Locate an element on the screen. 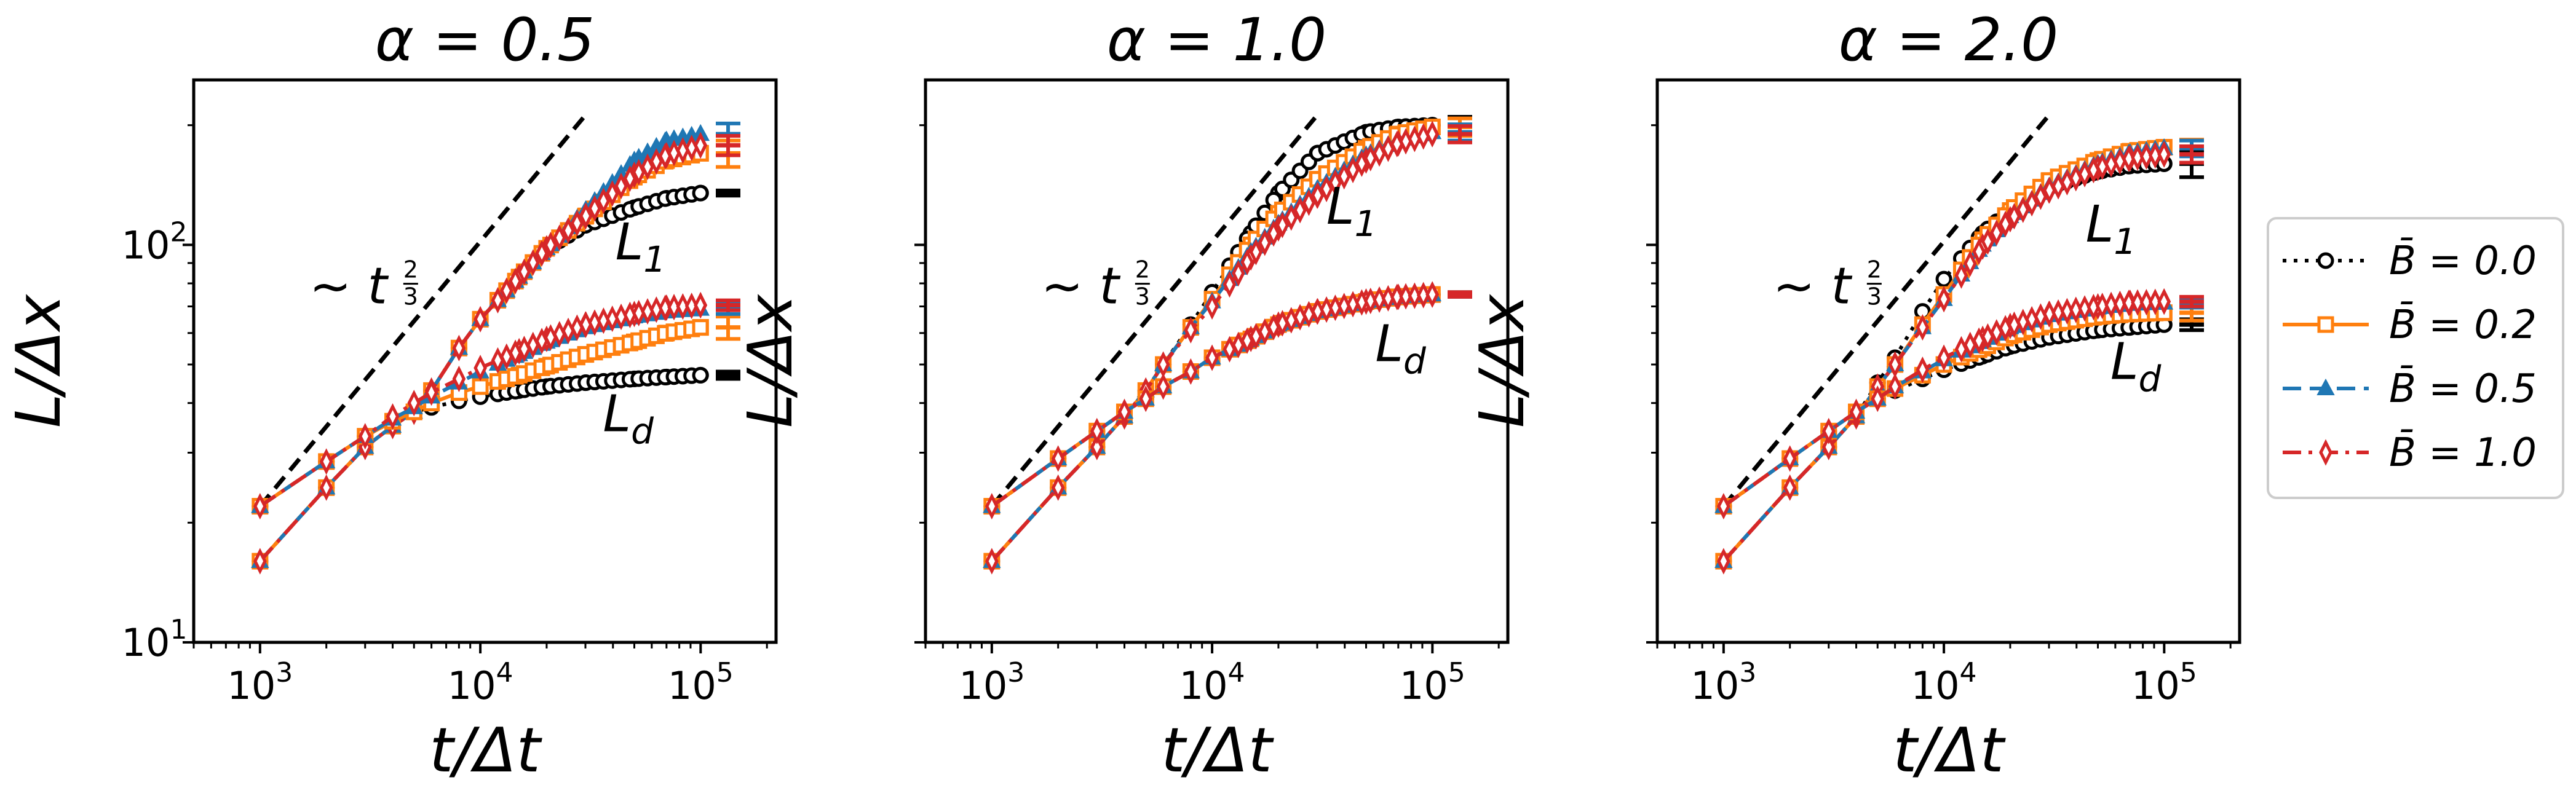 Image resolution: width=2576 pixels, height=804 pixels. series-B05-Ld is located at coordinates (1212, 399).